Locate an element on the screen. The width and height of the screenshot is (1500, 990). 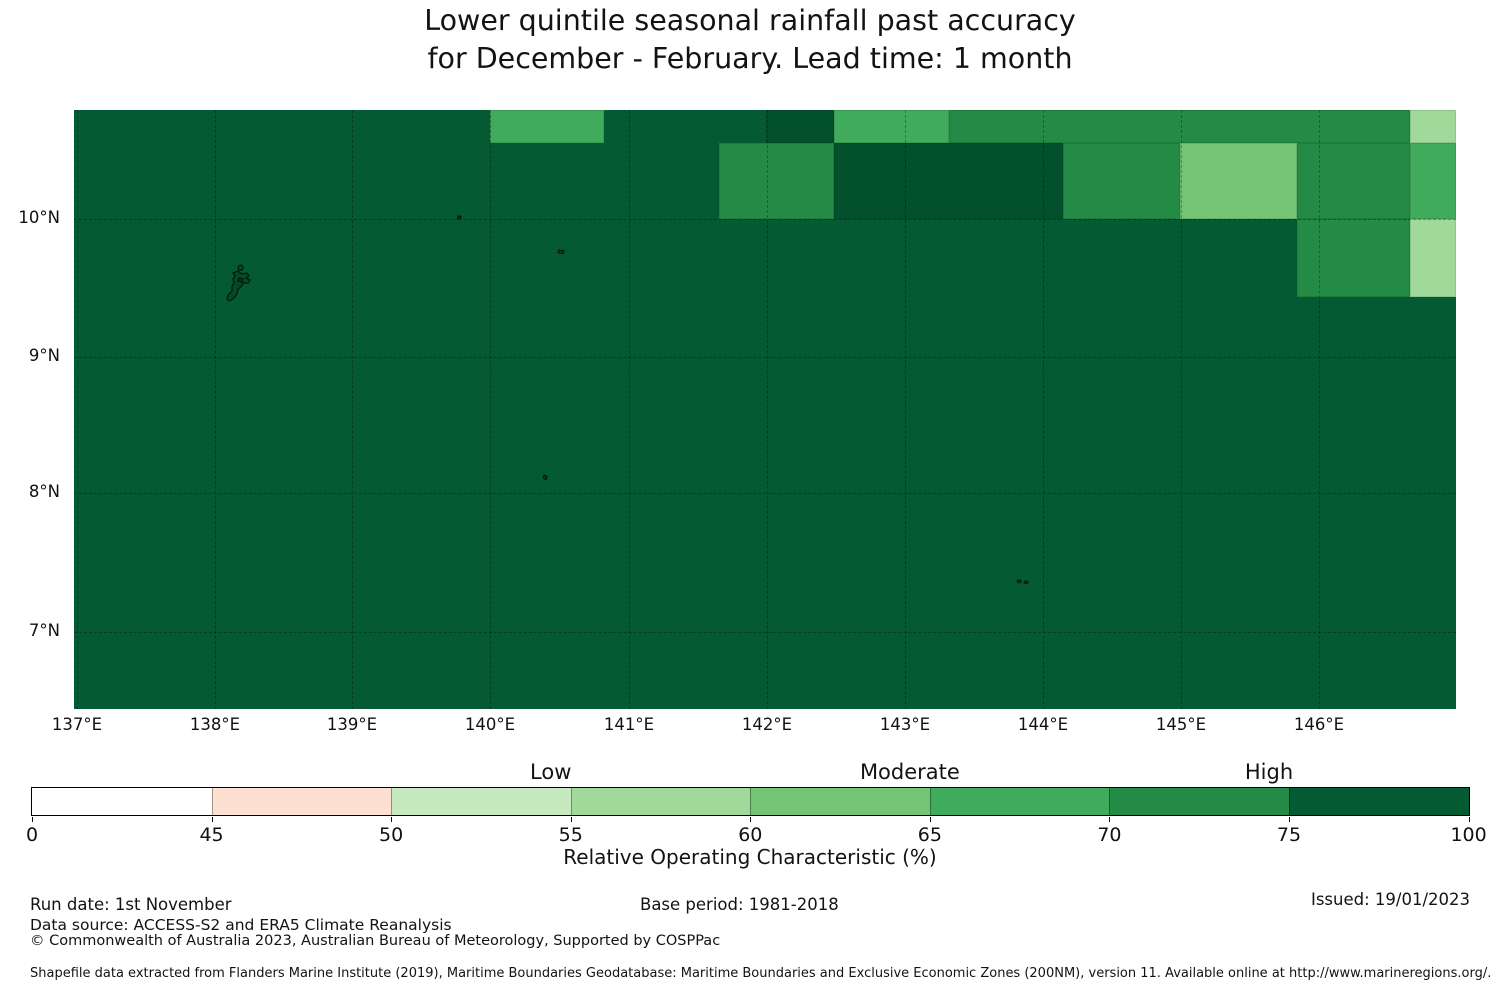
colorbar-category-label-moderate: Moderate is located at coordinates (909, 772).